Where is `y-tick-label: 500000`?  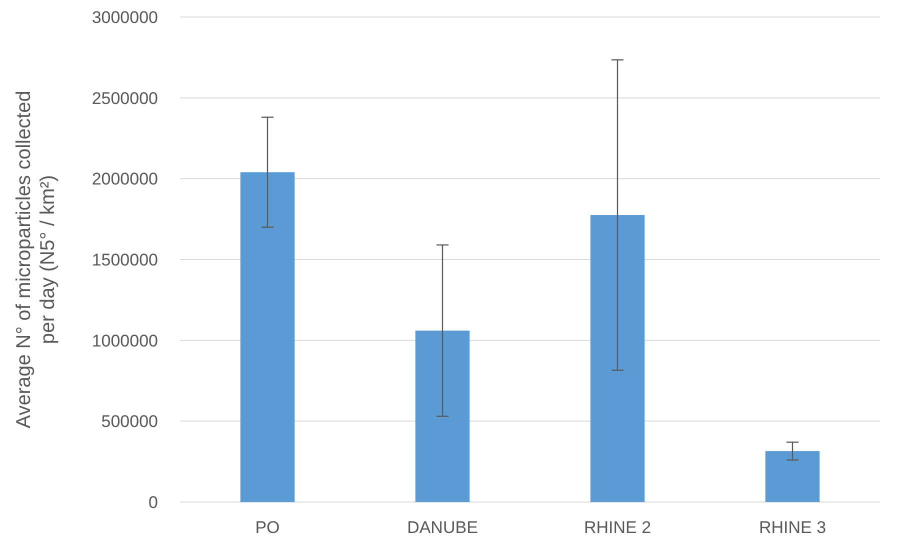
y-tick-label: 500000 is located at coordinates (129, 422).